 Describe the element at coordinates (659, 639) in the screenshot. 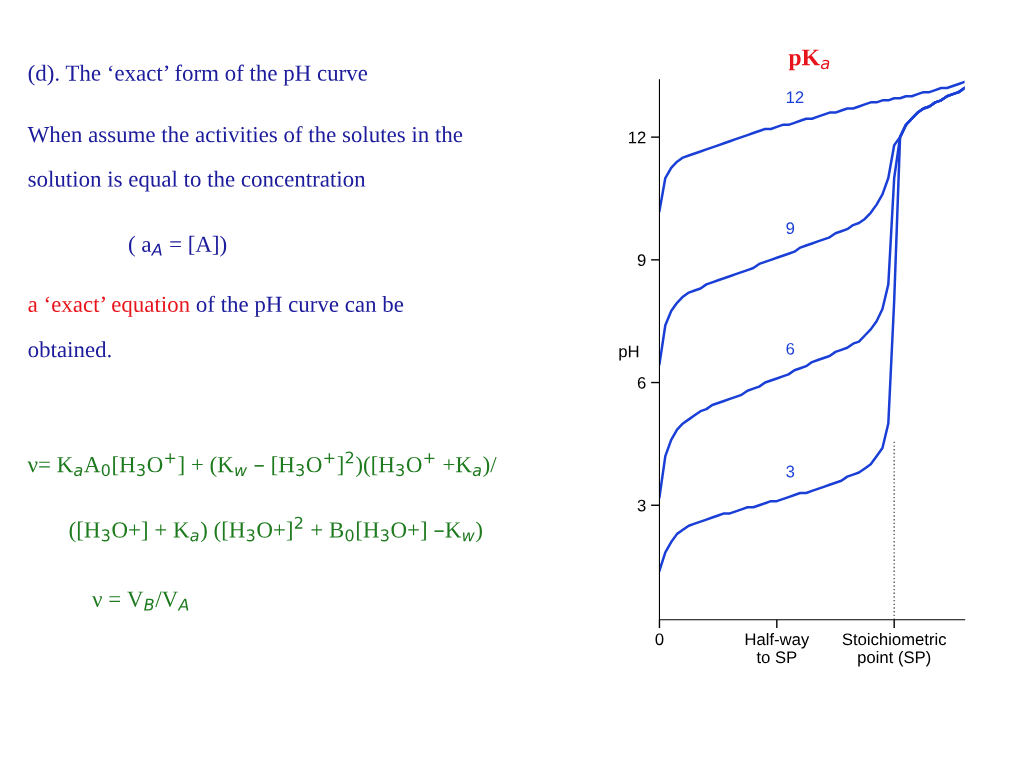

I see `x-tick-label: 0` at that location.